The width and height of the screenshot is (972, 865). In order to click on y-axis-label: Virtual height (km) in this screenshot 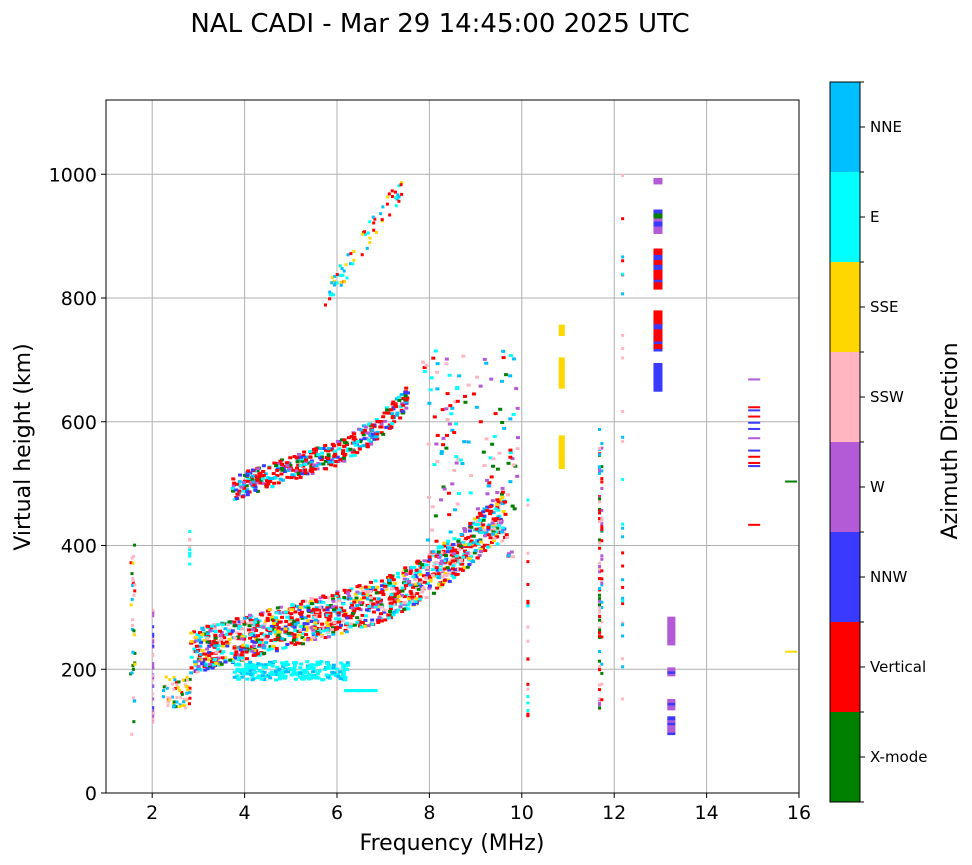, I will do `click(23, 446)`.